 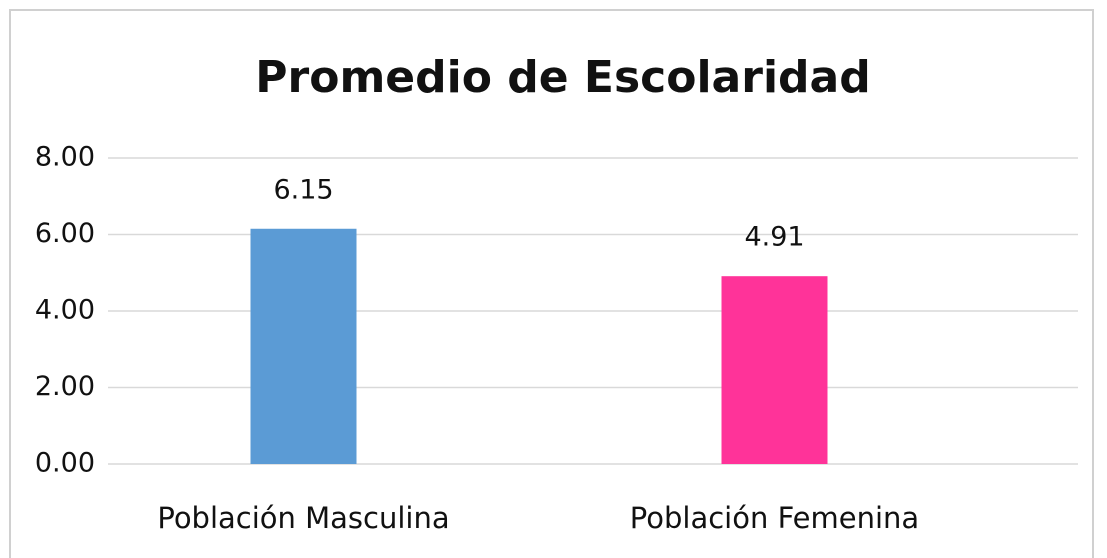 What do you see at coordinates (65, 233) in the screenshot?
I see `y-tick-label: 6.00` at bounding box center [65, 233].